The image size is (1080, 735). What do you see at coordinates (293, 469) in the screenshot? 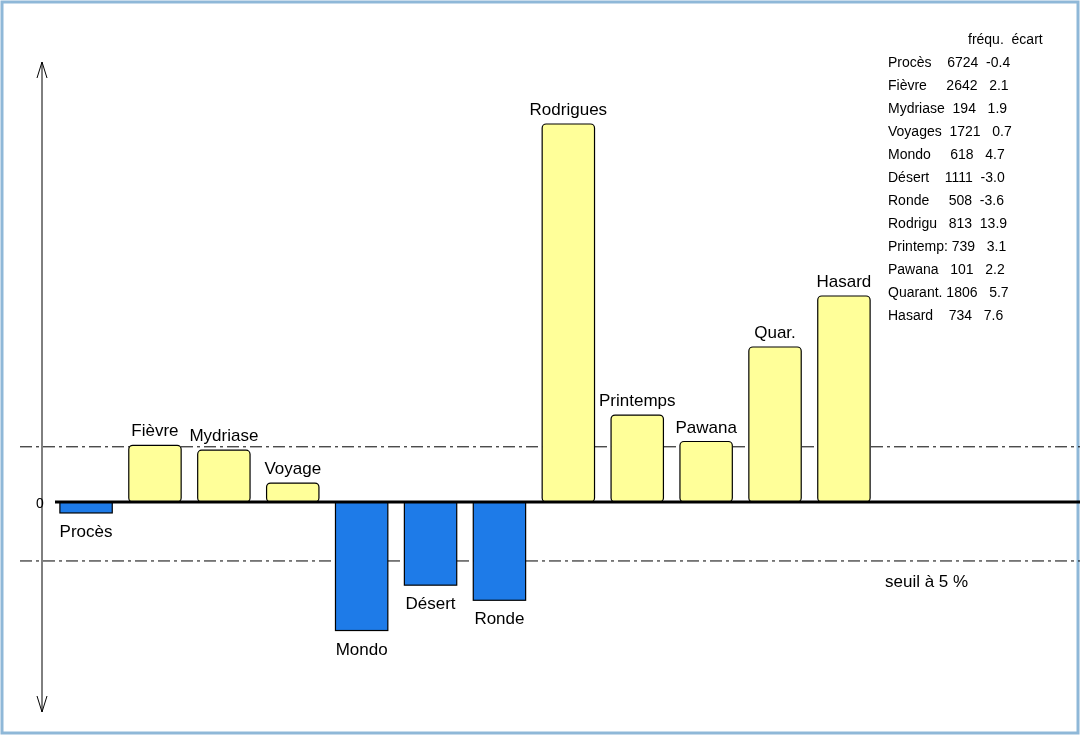
I see `x-tick-label: Voyage` at bounding box center [293, 469].